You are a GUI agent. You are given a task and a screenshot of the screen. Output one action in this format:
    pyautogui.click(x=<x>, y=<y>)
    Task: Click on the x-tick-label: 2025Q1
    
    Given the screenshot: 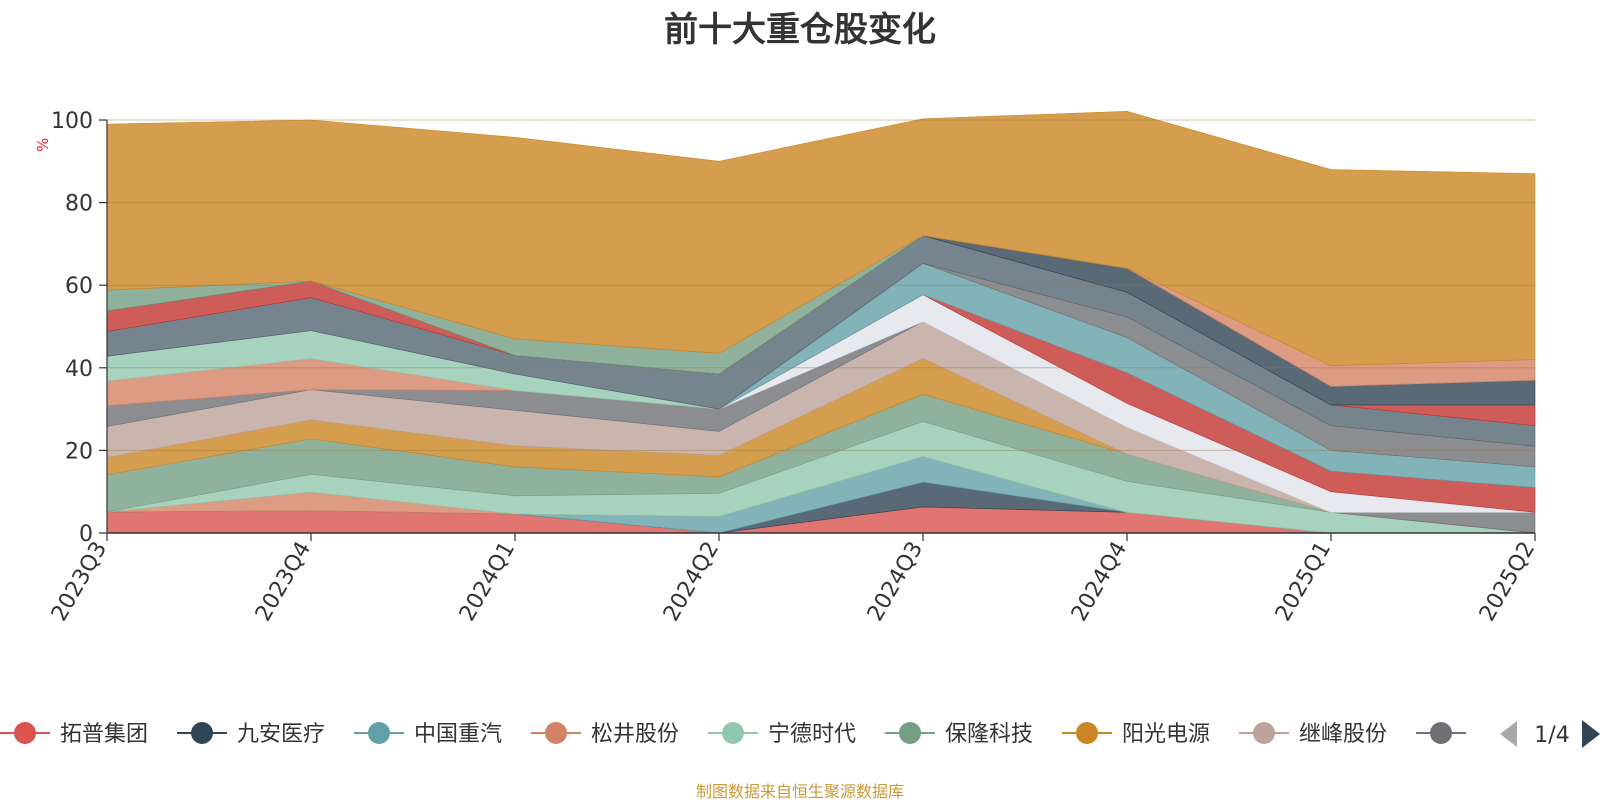 What is the action you would take?
    pyautogui.click(x=1303, y=582)
    